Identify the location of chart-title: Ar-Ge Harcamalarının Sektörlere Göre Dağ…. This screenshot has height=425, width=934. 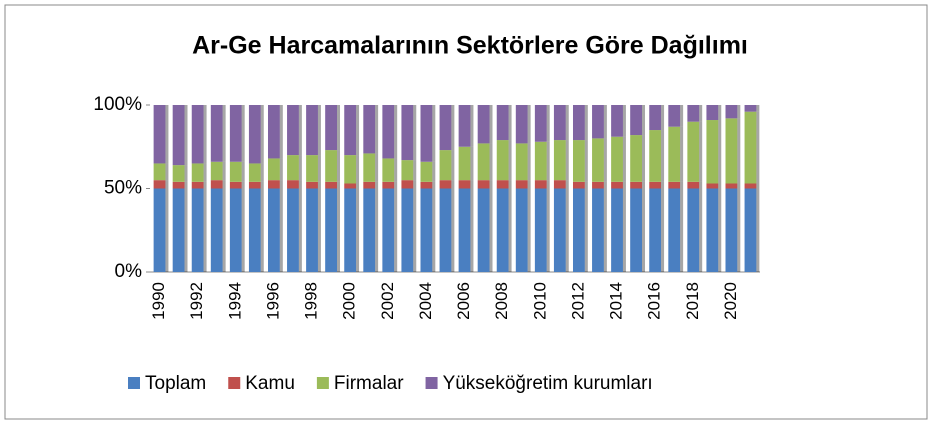
(470, 46).